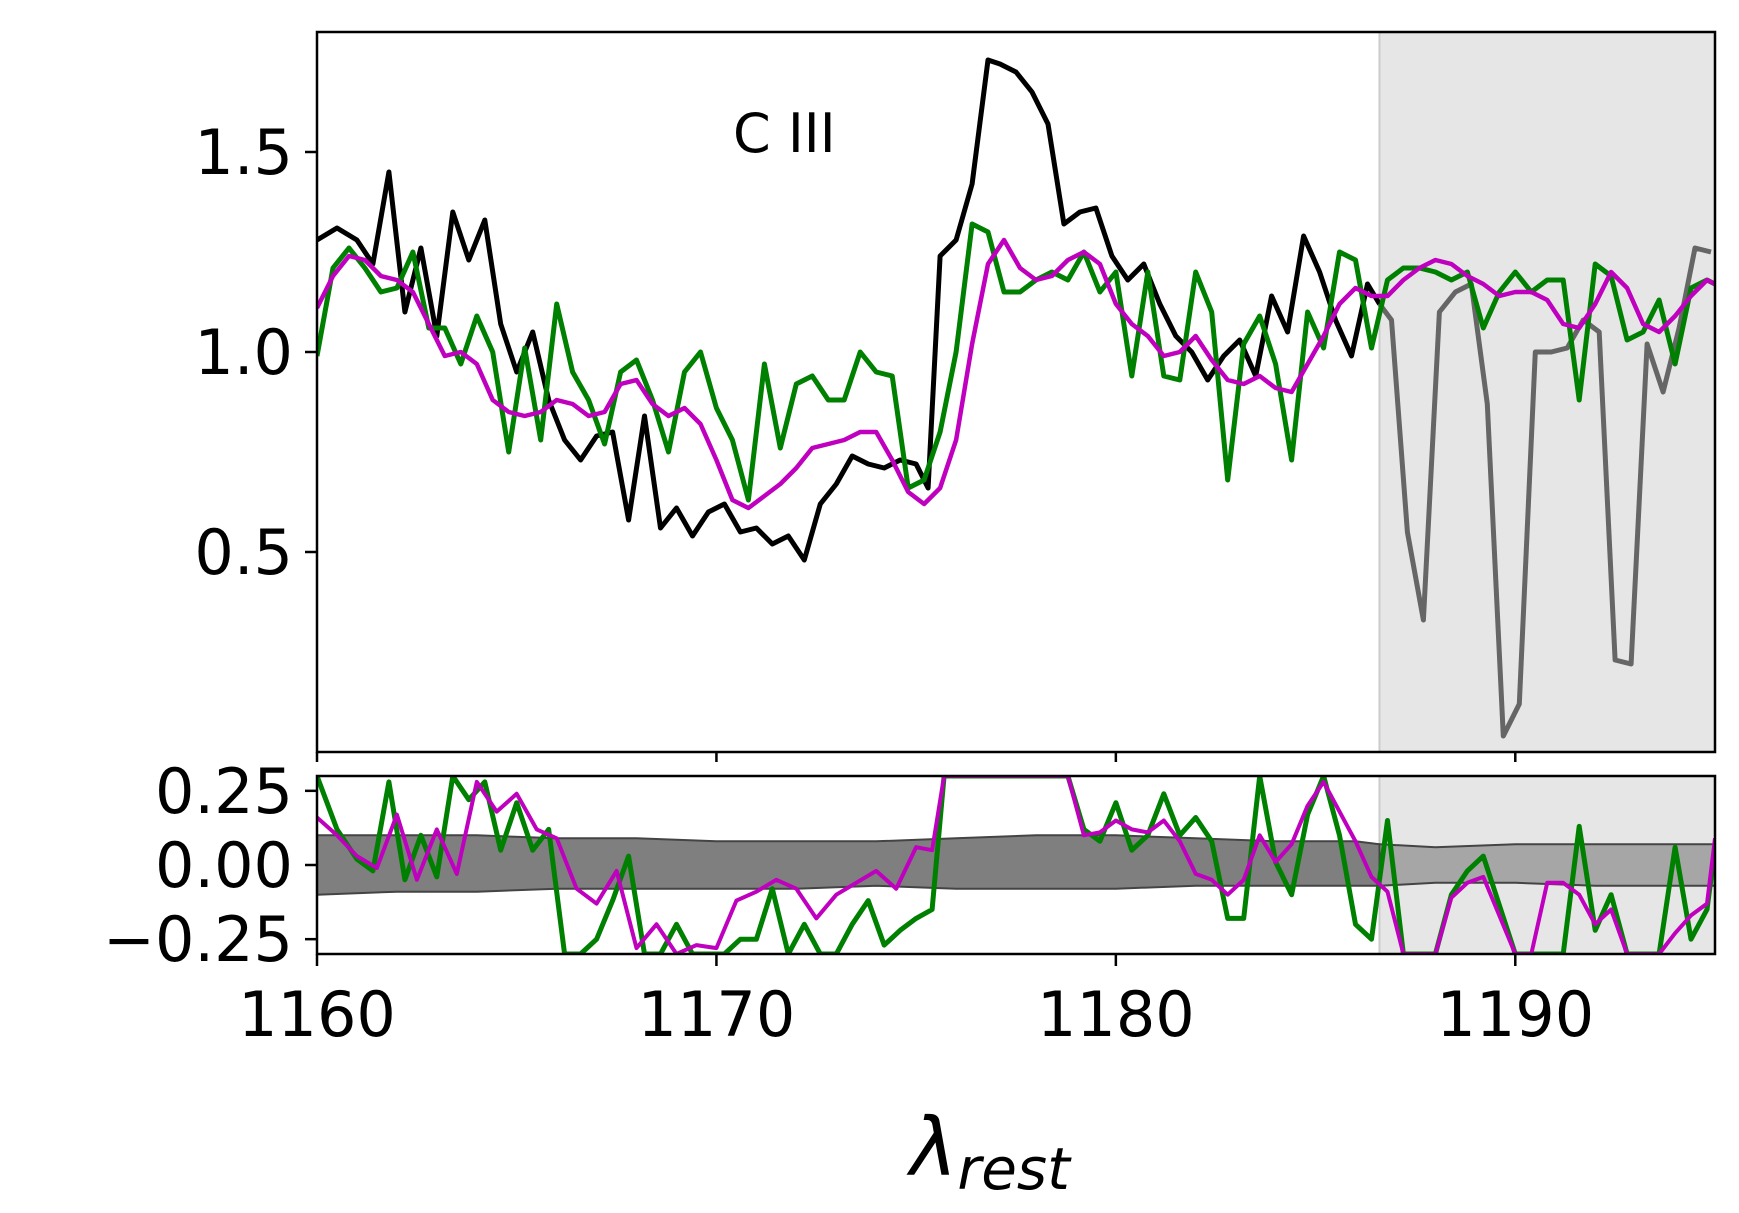  What do you see at coordinates (317, 1014) in the screenshot?
I see `x-tick-label: 1160` at bounding box center [317, 1014].